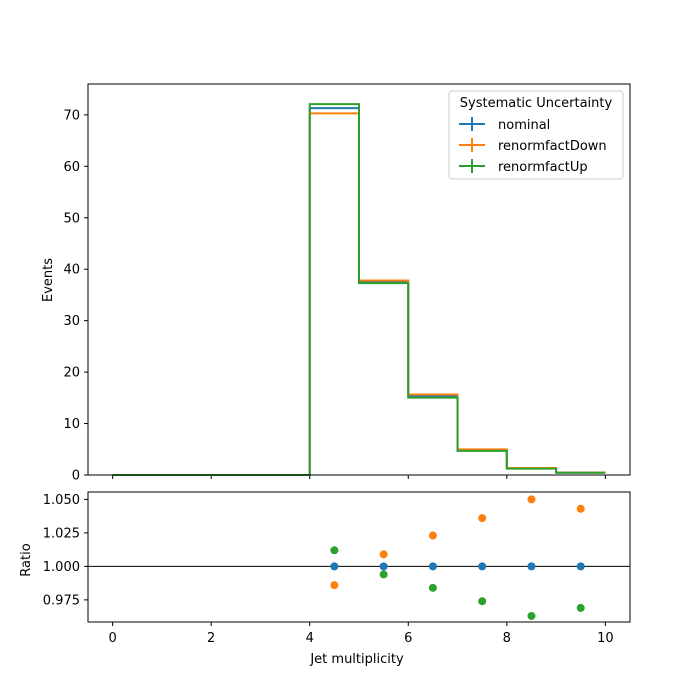  Describe the element at coordinates (211, 638) in the screenshot. I see `x-tick-label: 2` at that location.